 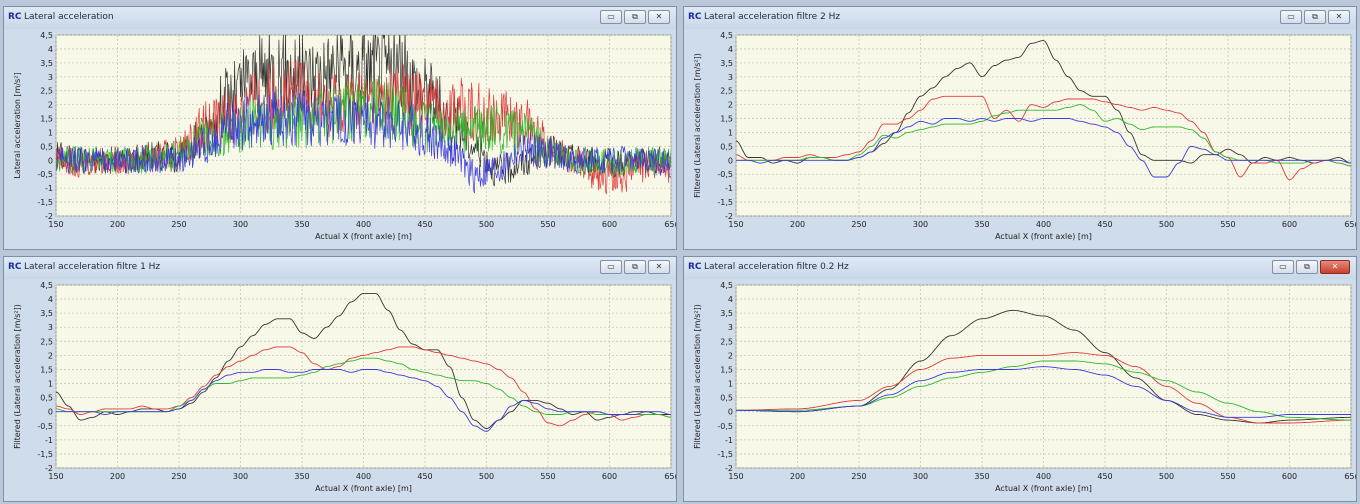 I want to click on window-title: Lateral acceleration filtre 2 Hz, so click(x=772, y=17).